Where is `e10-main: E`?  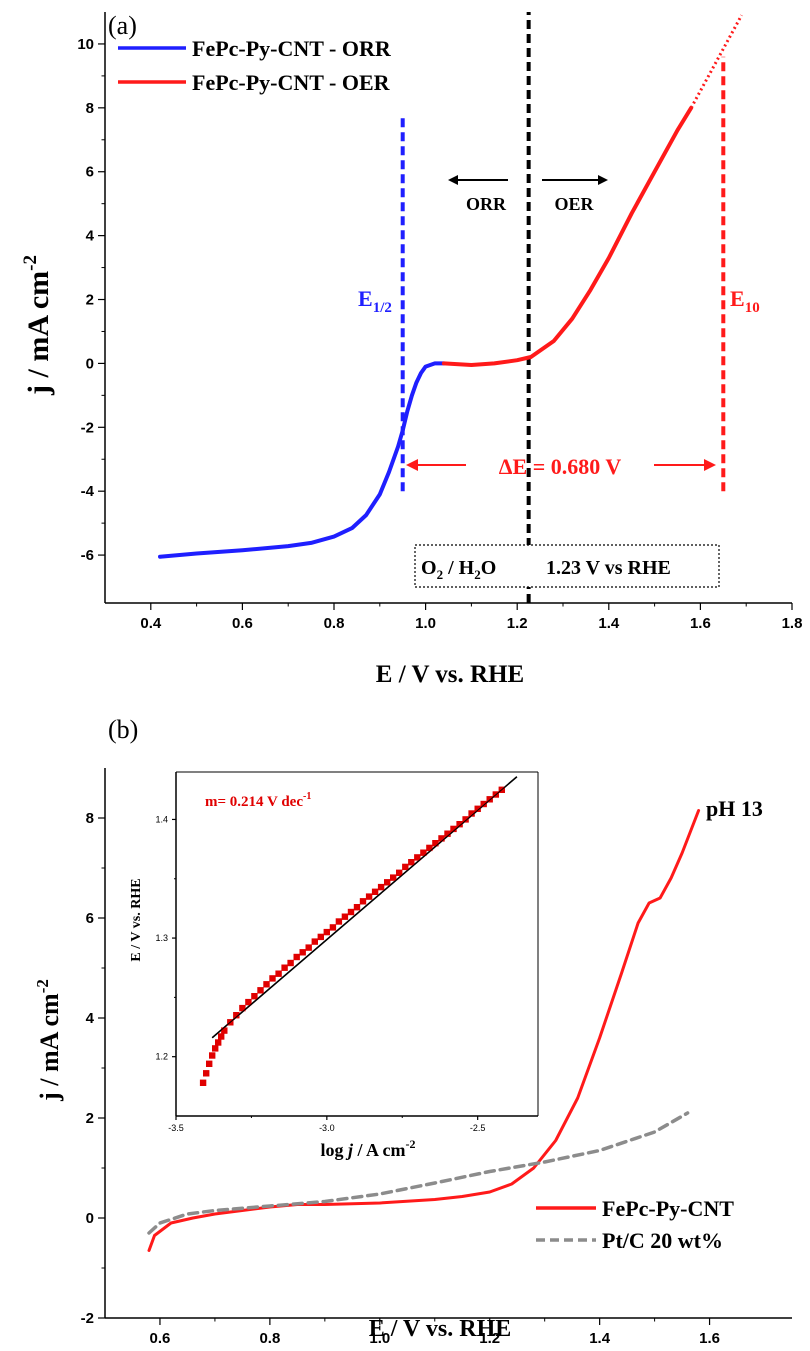 e10-main: E is located at coordinates (737, 298).